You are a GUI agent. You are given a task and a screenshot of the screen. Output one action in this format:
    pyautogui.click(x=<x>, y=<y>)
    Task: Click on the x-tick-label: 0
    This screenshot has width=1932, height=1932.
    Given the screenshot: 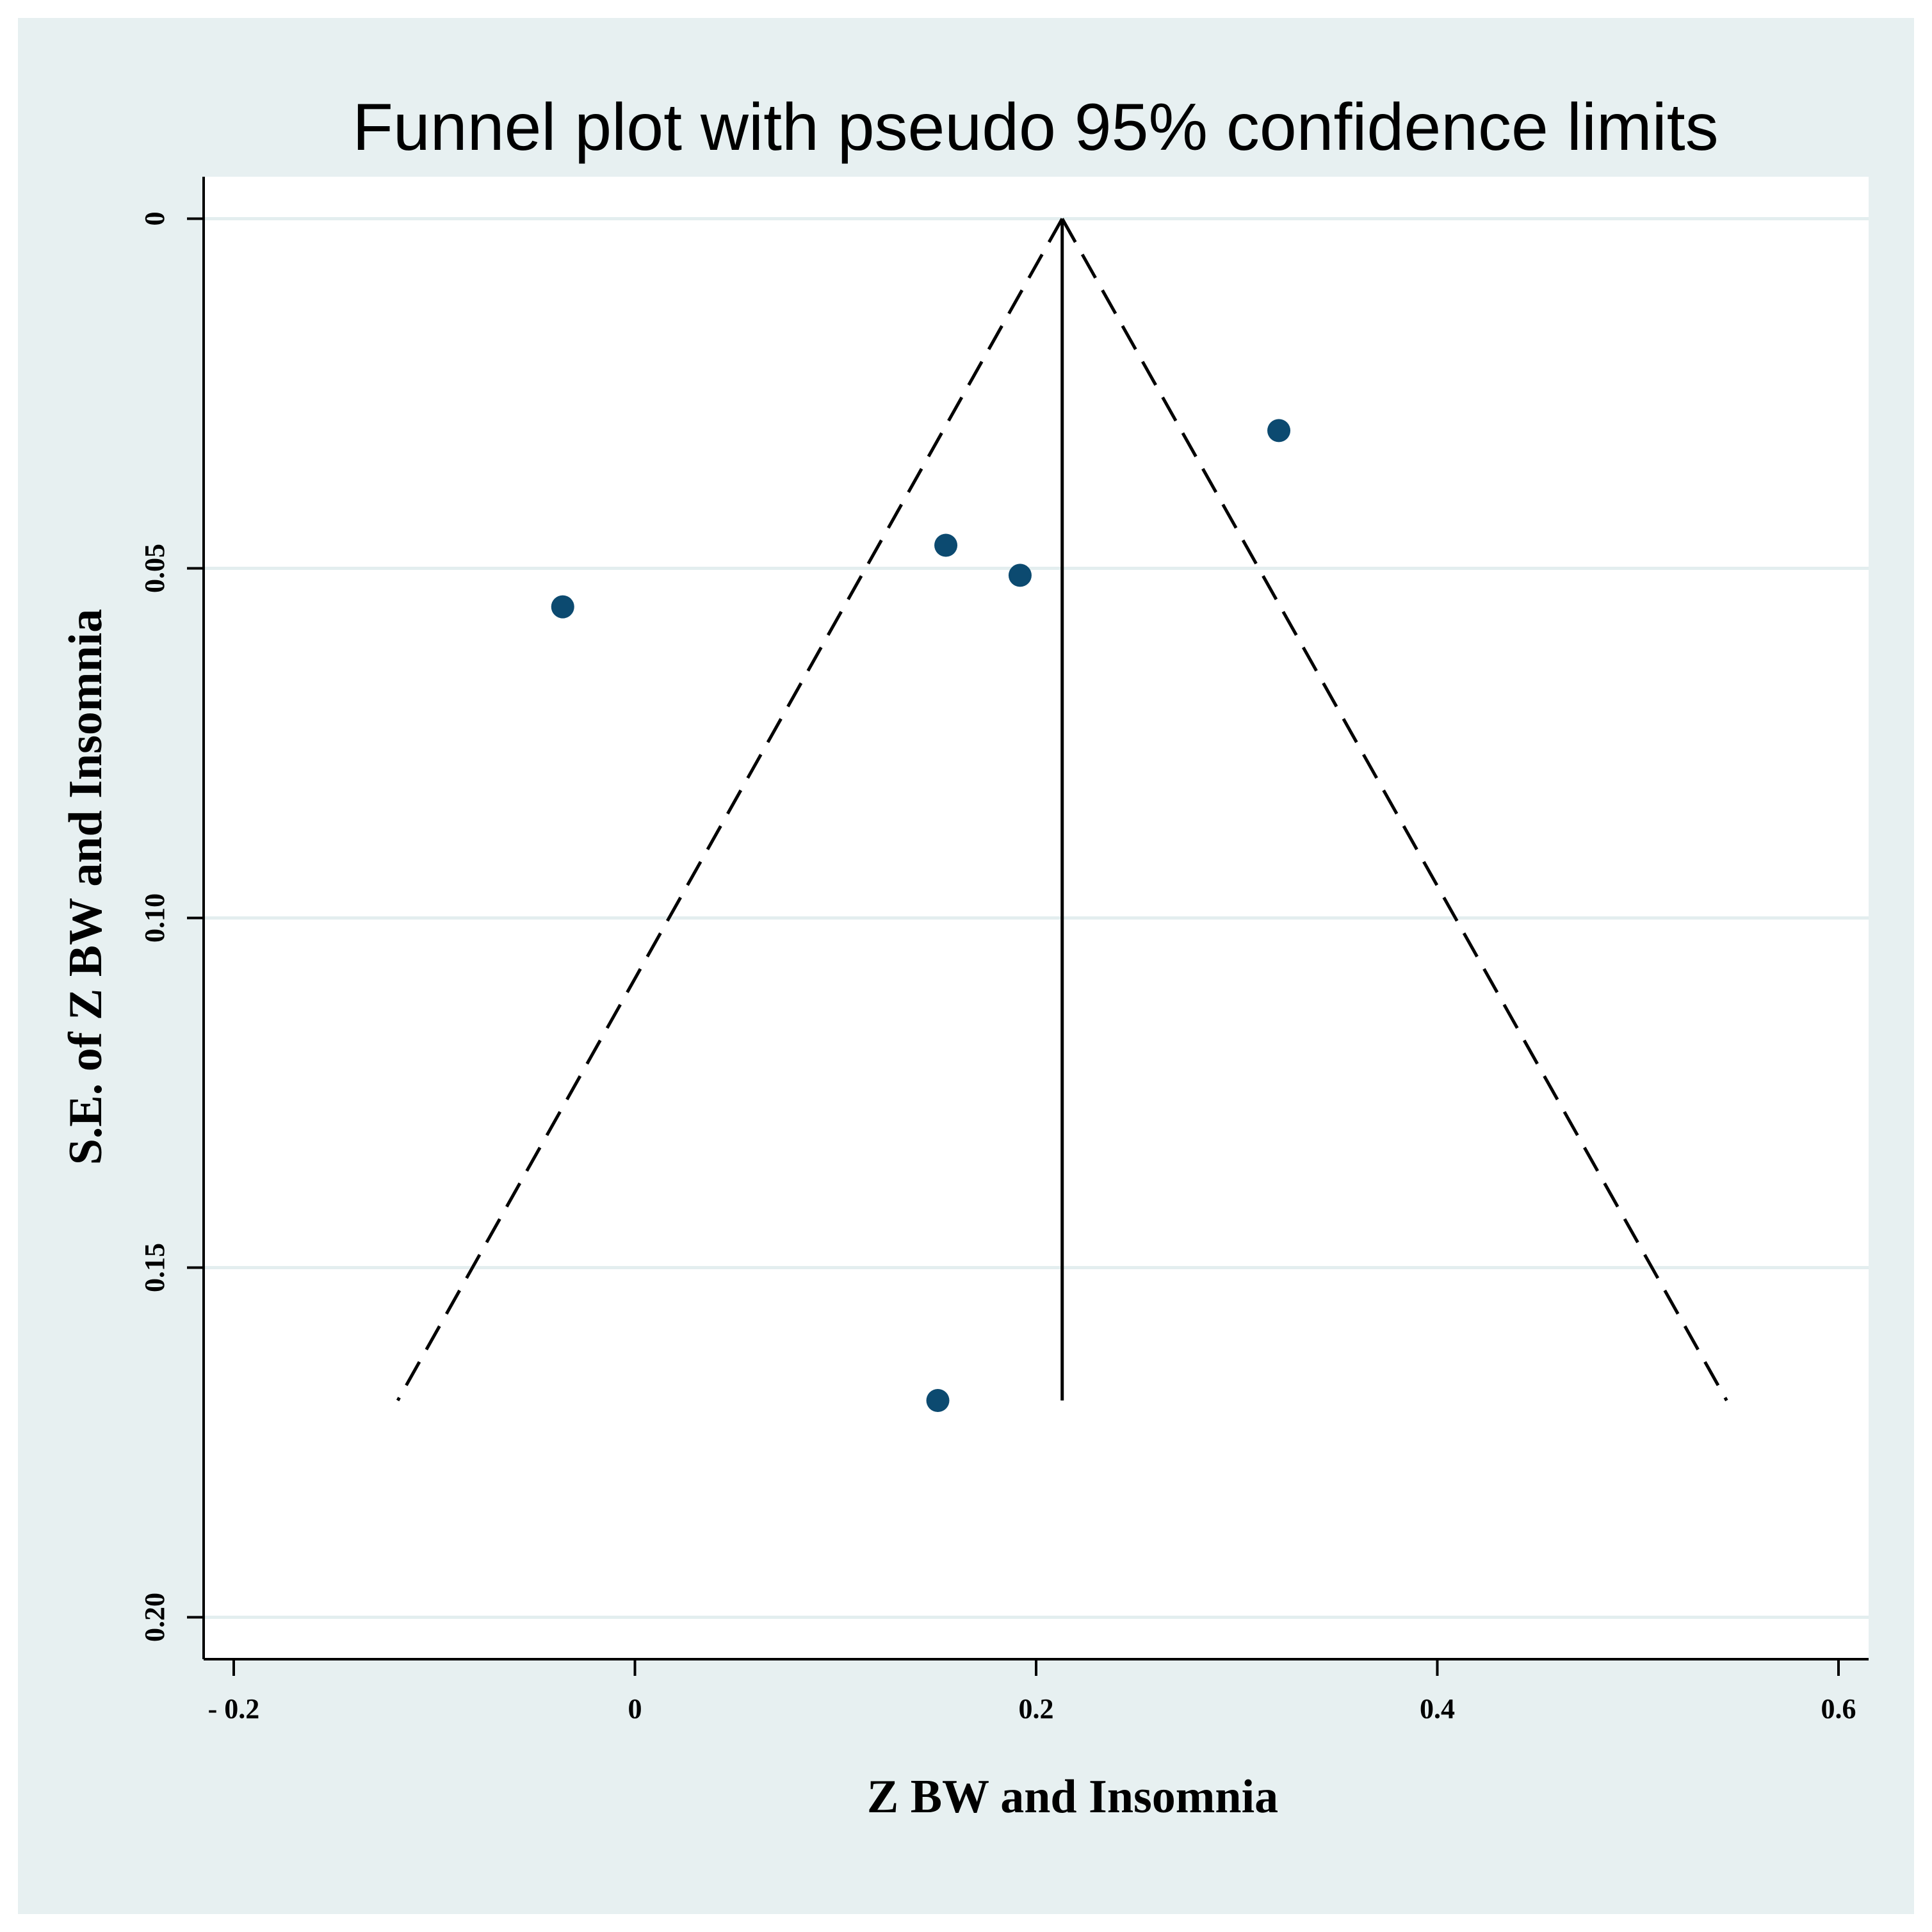 What is the action you would take?
    pyautogui.click(x=635, y=1709)
    